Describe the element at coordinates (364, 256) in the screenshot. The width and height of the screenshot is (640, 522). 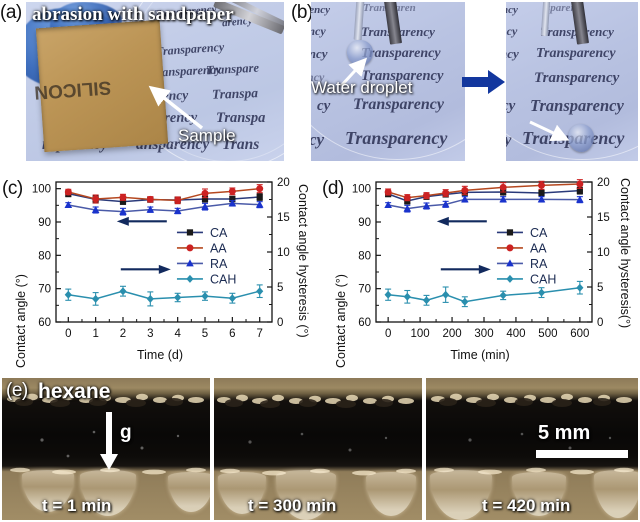
I see `y-tick-label: 80` at that location.